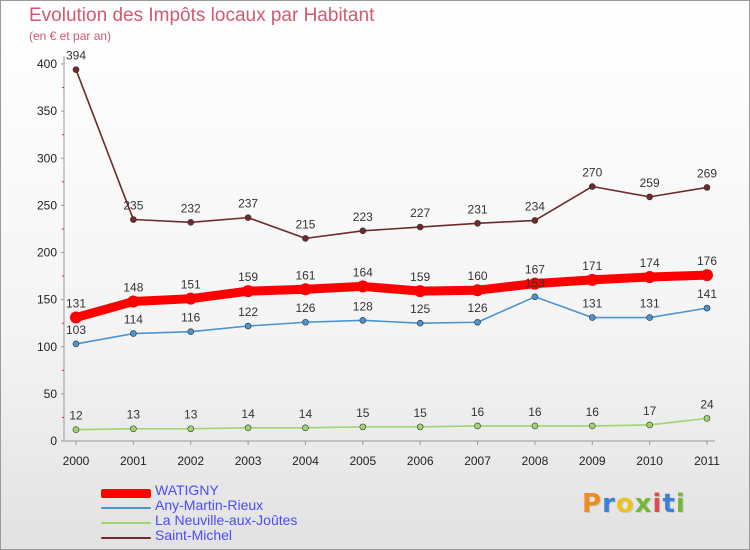 This screenshot has height=550, width=750. What do you see at coordinates (535, 206) in the screenshot?
I see `data-label: 234` at bounding box center [535, 206].